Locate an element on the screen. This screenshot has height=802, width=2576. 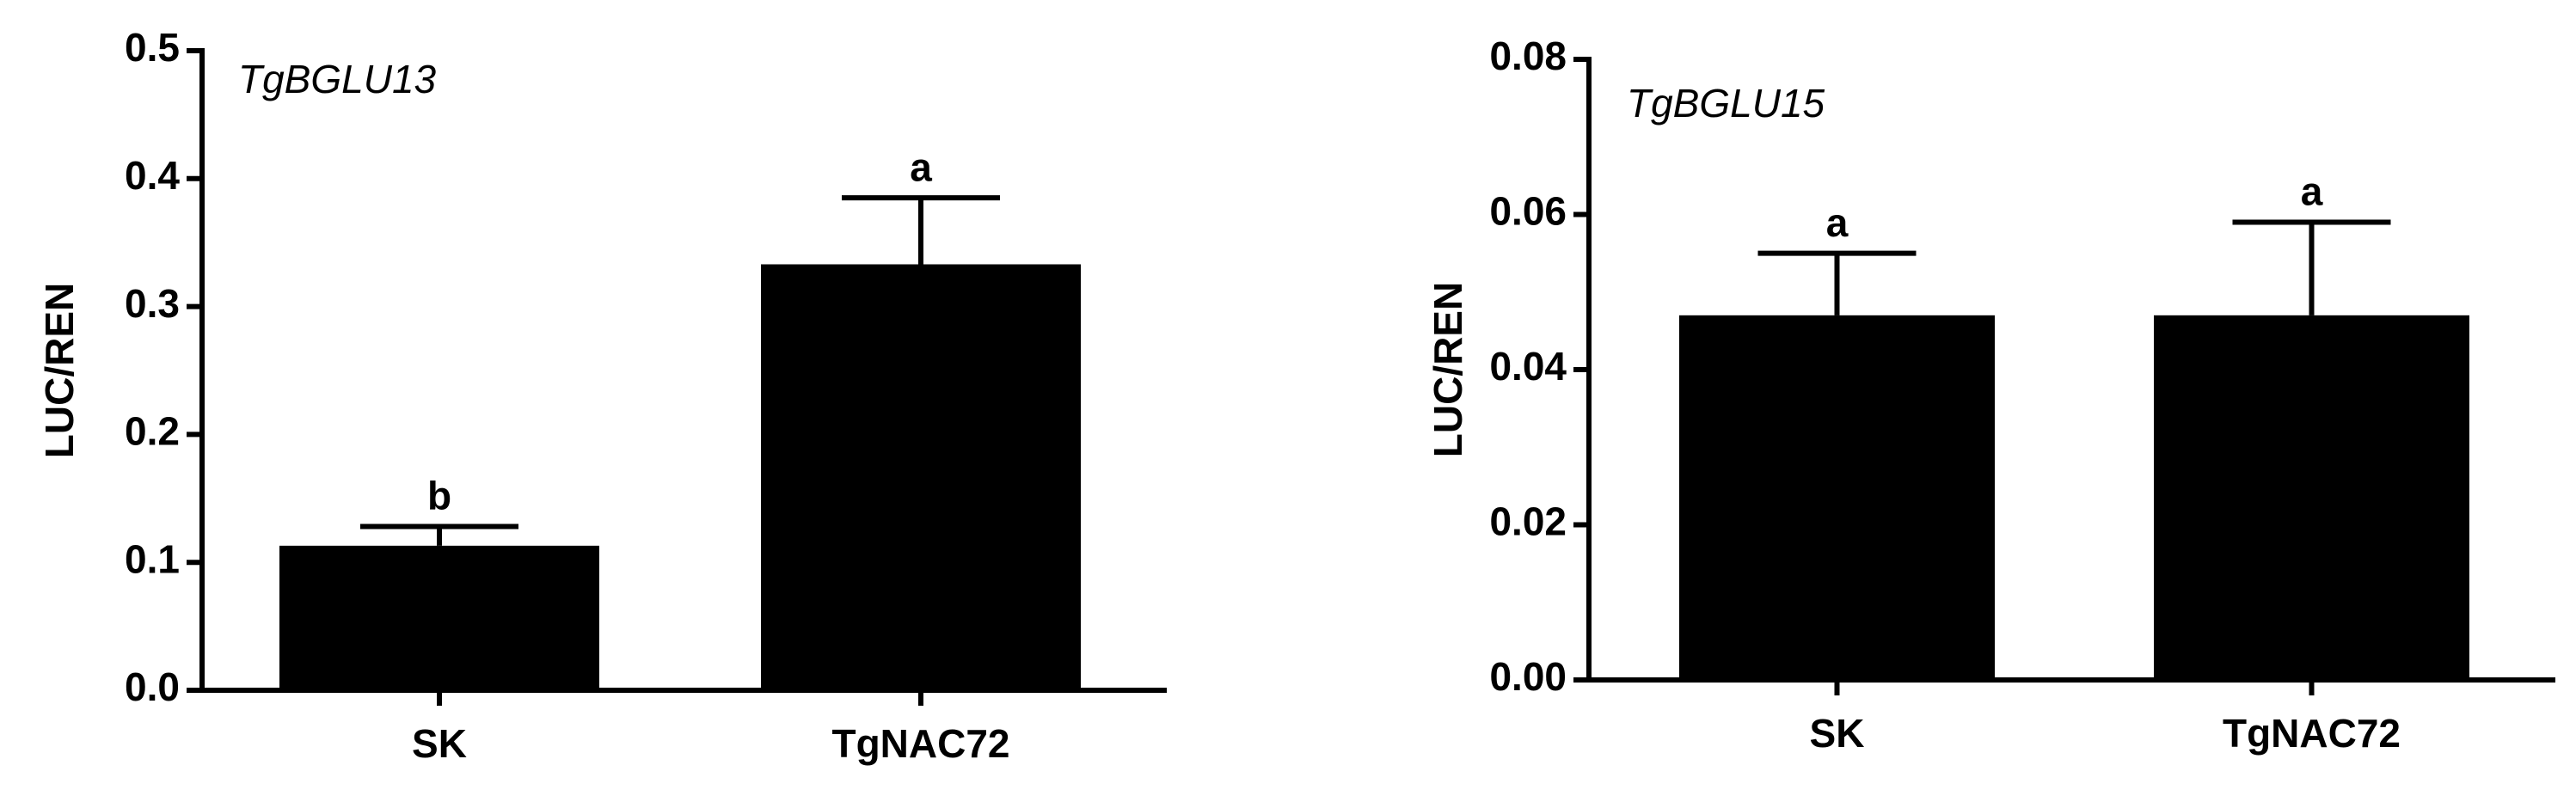
y-tick-label: 0.1 is located at coordinates (152, 558).